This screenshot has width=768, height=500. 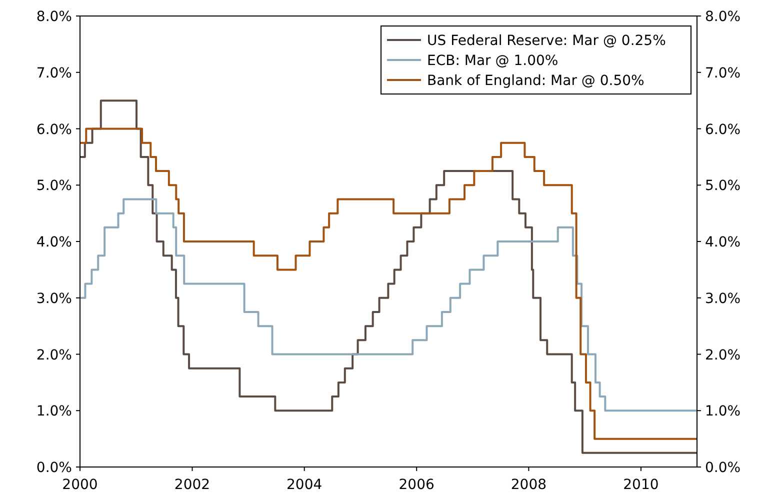 I want to click on y2-tick-label: 3.0%, so click(x=723, y=298).